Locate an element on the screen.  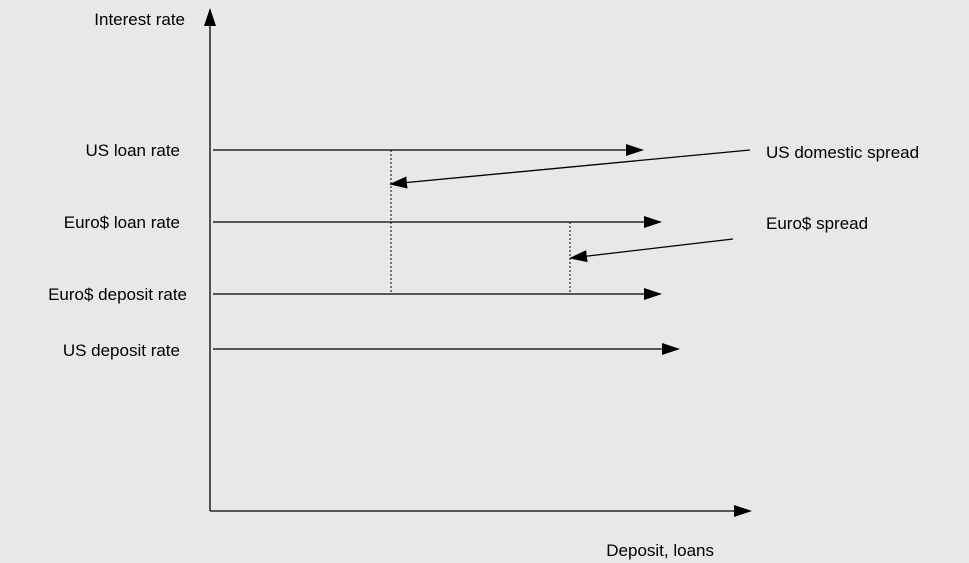
us-loan-rate-label: US loan rate is located at coordinates (133, 150).